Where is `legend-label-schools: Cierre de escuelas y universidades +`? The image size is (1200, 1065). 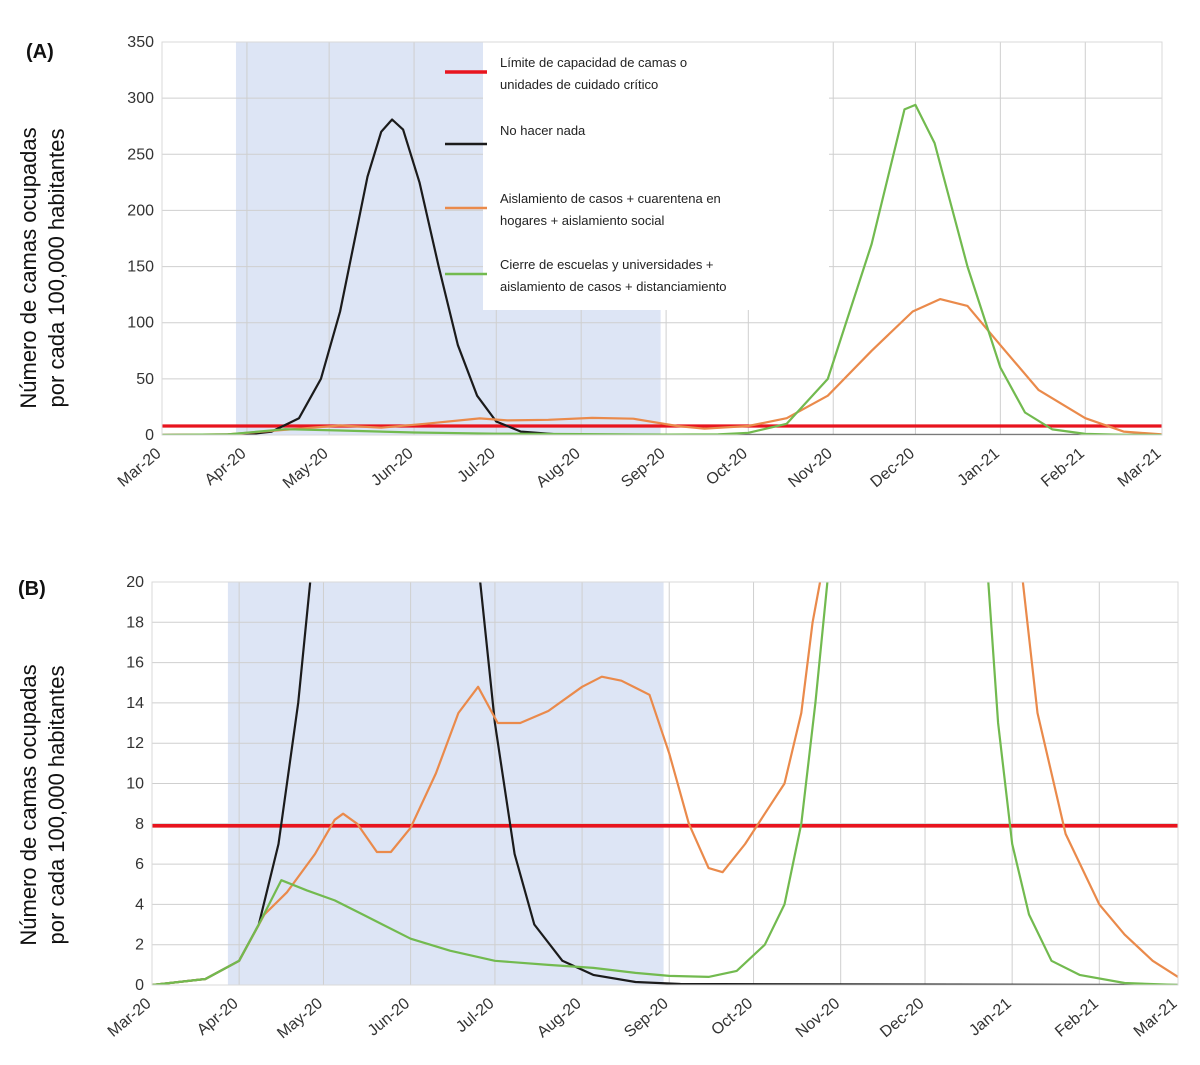 legend-label-schools: Cierre de escuelas y universidades + is located at coordinates (607, 264).